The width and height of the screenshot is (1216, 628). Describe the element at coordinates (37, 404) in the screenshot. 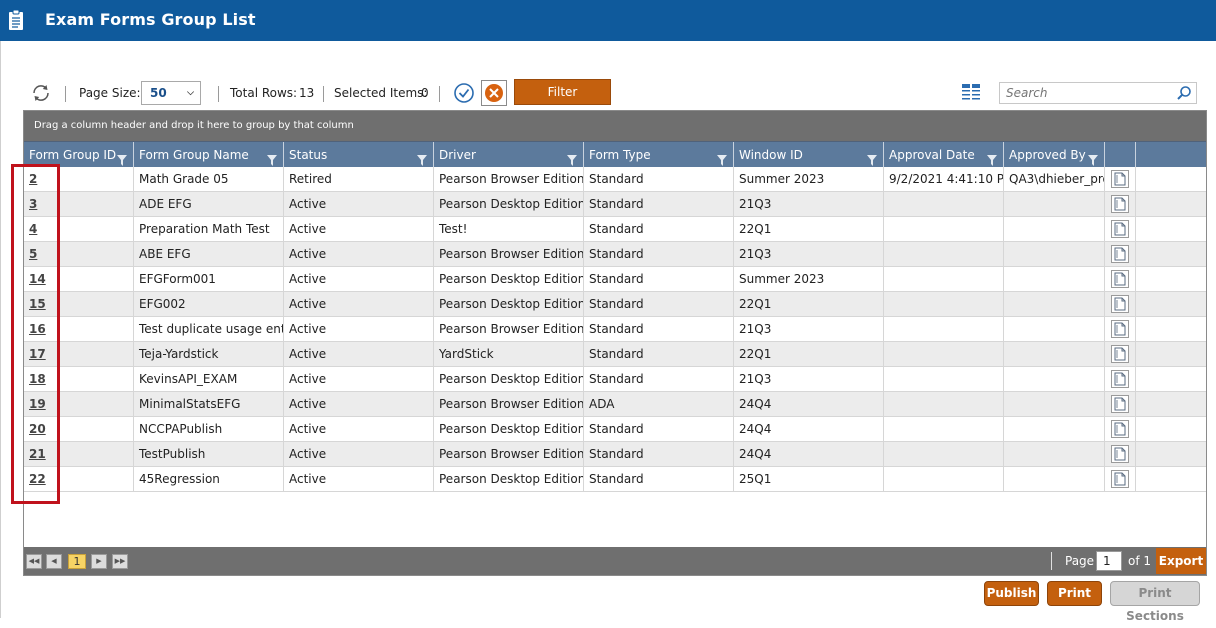

I see `form-group-id-link: 19` at that location.